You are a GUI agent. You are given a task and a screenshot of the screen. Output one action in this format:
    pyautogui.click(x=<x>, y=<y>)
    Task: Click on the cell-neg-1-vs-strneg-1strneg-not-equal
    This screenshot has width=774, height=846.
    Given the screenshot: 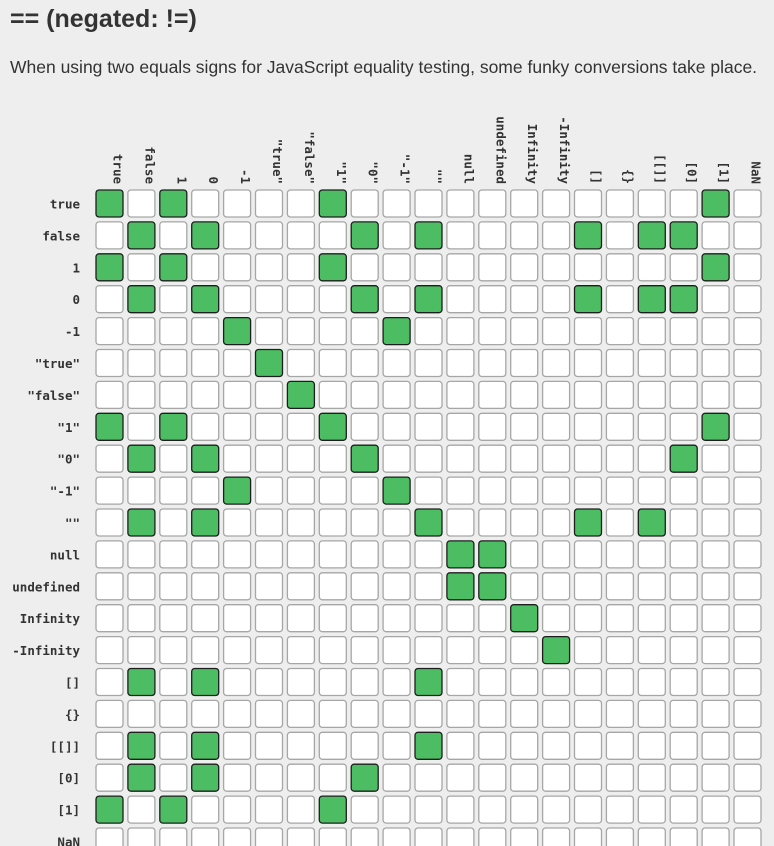 What is the action you would take?
    pyautogui.click(x=332, y=331)
    